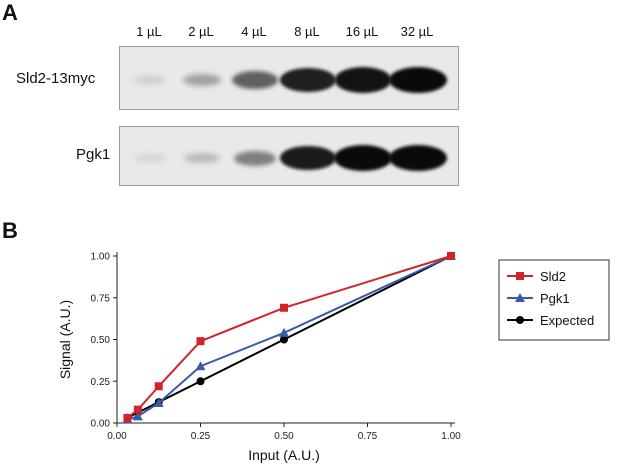  What do you see at coordinates (101, 424) in the screenshot?
I see `y-tick-label: 0.00` at bounding box center [101, 424].